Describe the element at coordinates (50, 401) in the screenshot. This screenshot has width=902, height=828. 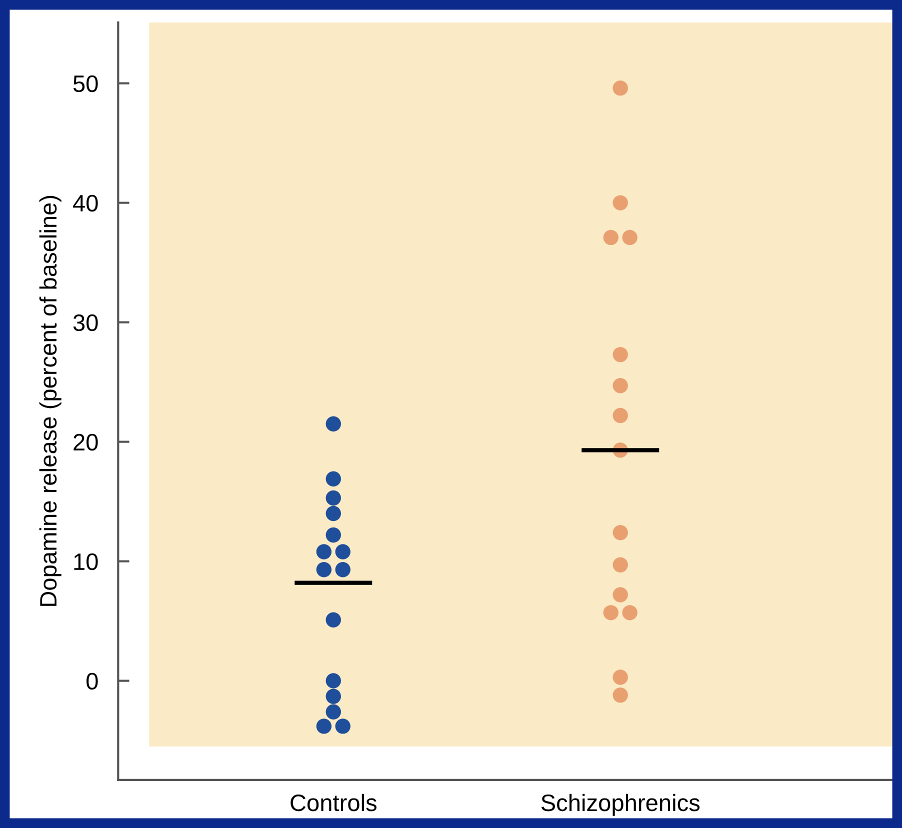
I see `y-axis-title: Dopamine release (percent of baseline)` at that location.